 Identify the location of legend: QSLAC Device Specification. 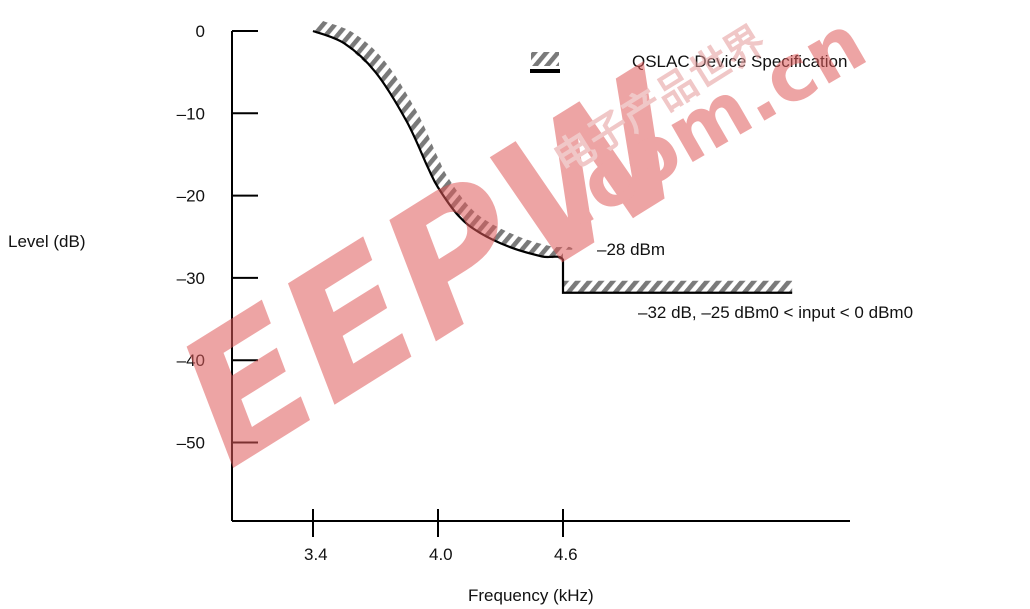
(688, 62).